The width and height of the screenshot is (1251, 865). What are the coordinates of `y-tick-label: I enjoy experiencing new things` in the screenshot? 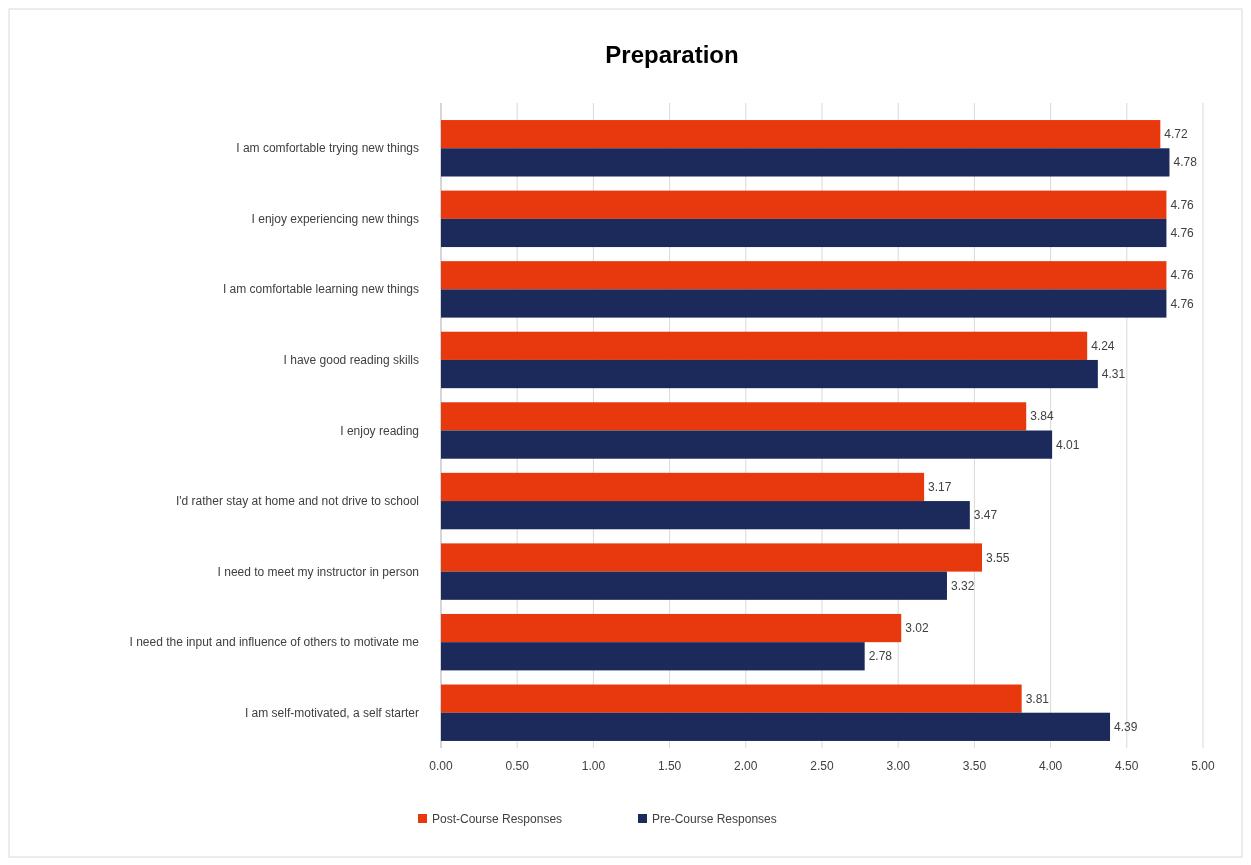 It's located at (335, 218).